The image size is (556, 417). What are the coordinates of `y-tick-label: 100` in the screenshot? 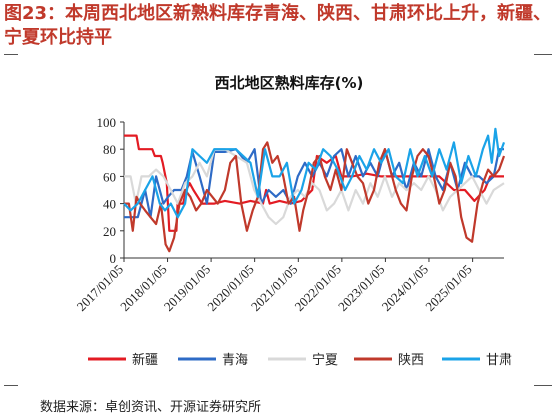 It's located at (107, 122).